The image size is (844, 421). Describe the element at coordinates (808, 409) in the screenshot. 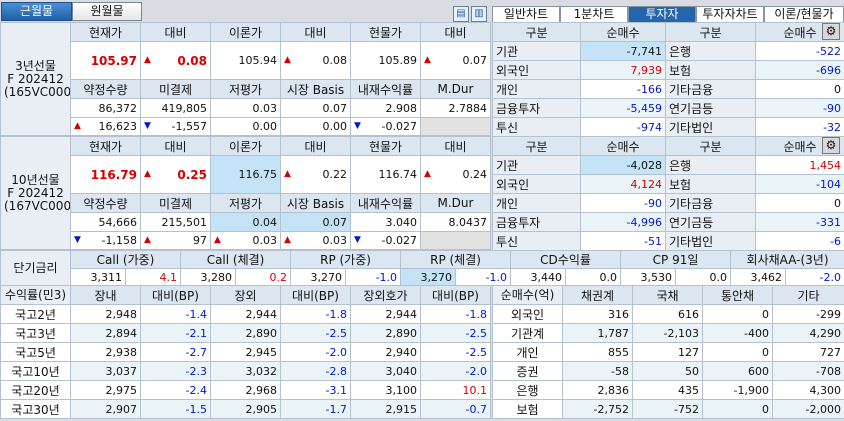

I see `net-buy-cell: -2,000` at that location.